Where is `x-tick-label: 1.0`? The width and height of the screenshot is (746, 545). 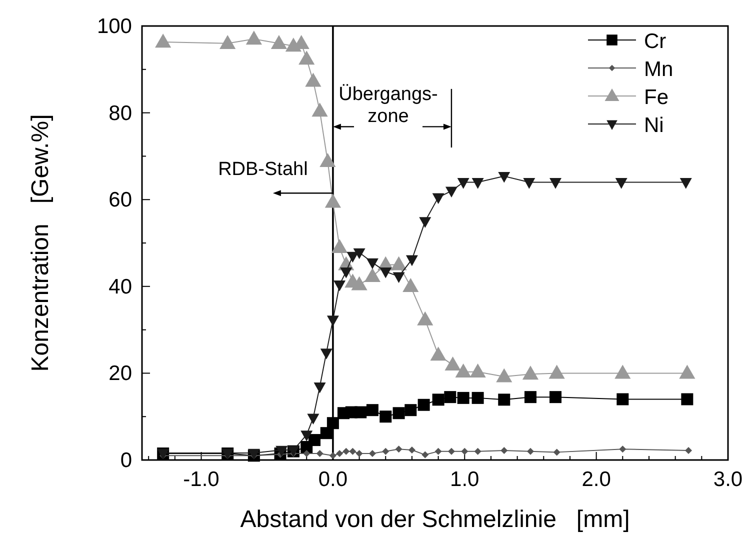
x-tick-label: 1.0 is located at coordinates (465, 479).